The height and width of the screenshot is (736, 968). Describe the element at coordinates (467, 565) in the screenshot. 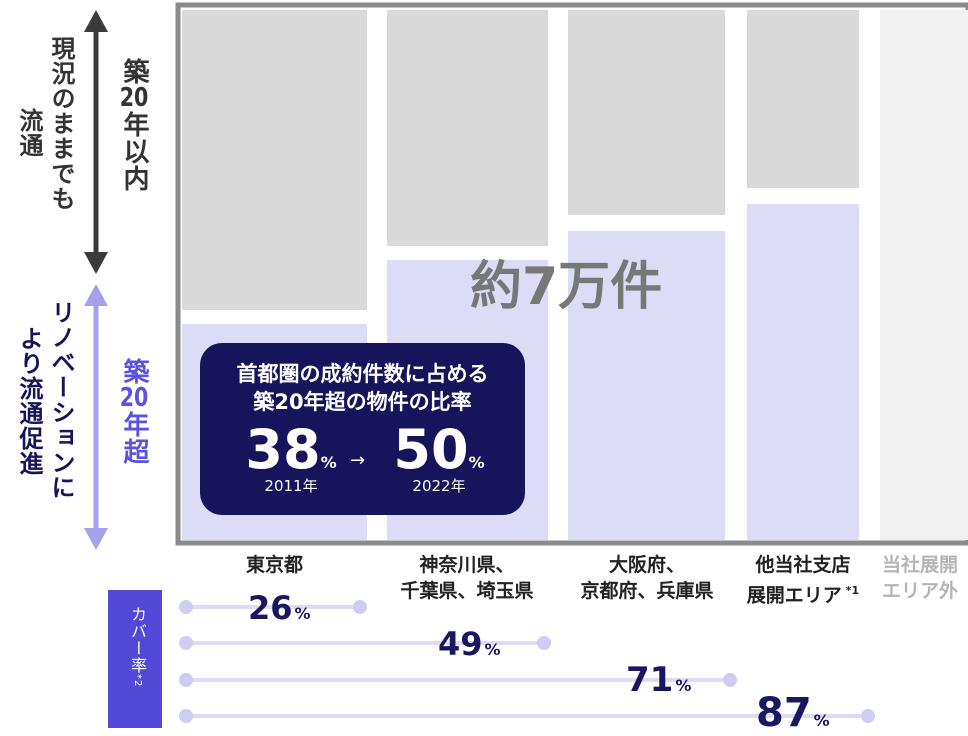

I see `region-line: 神奈川県、` at that location.